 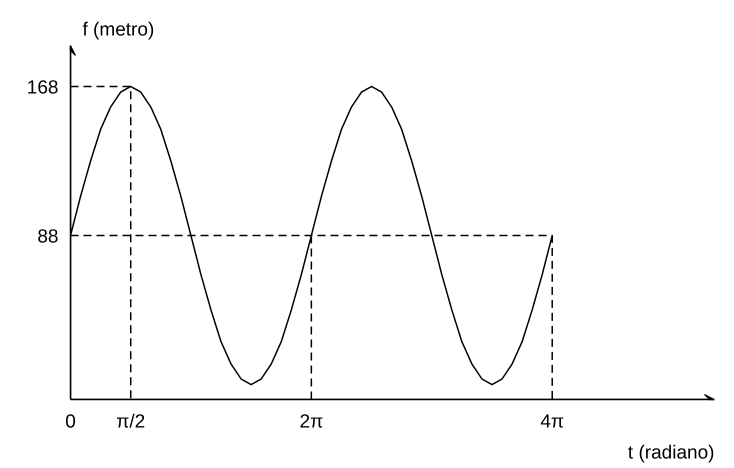 I want to click on x-tick-label: 2π, so click(x=312, y=422).